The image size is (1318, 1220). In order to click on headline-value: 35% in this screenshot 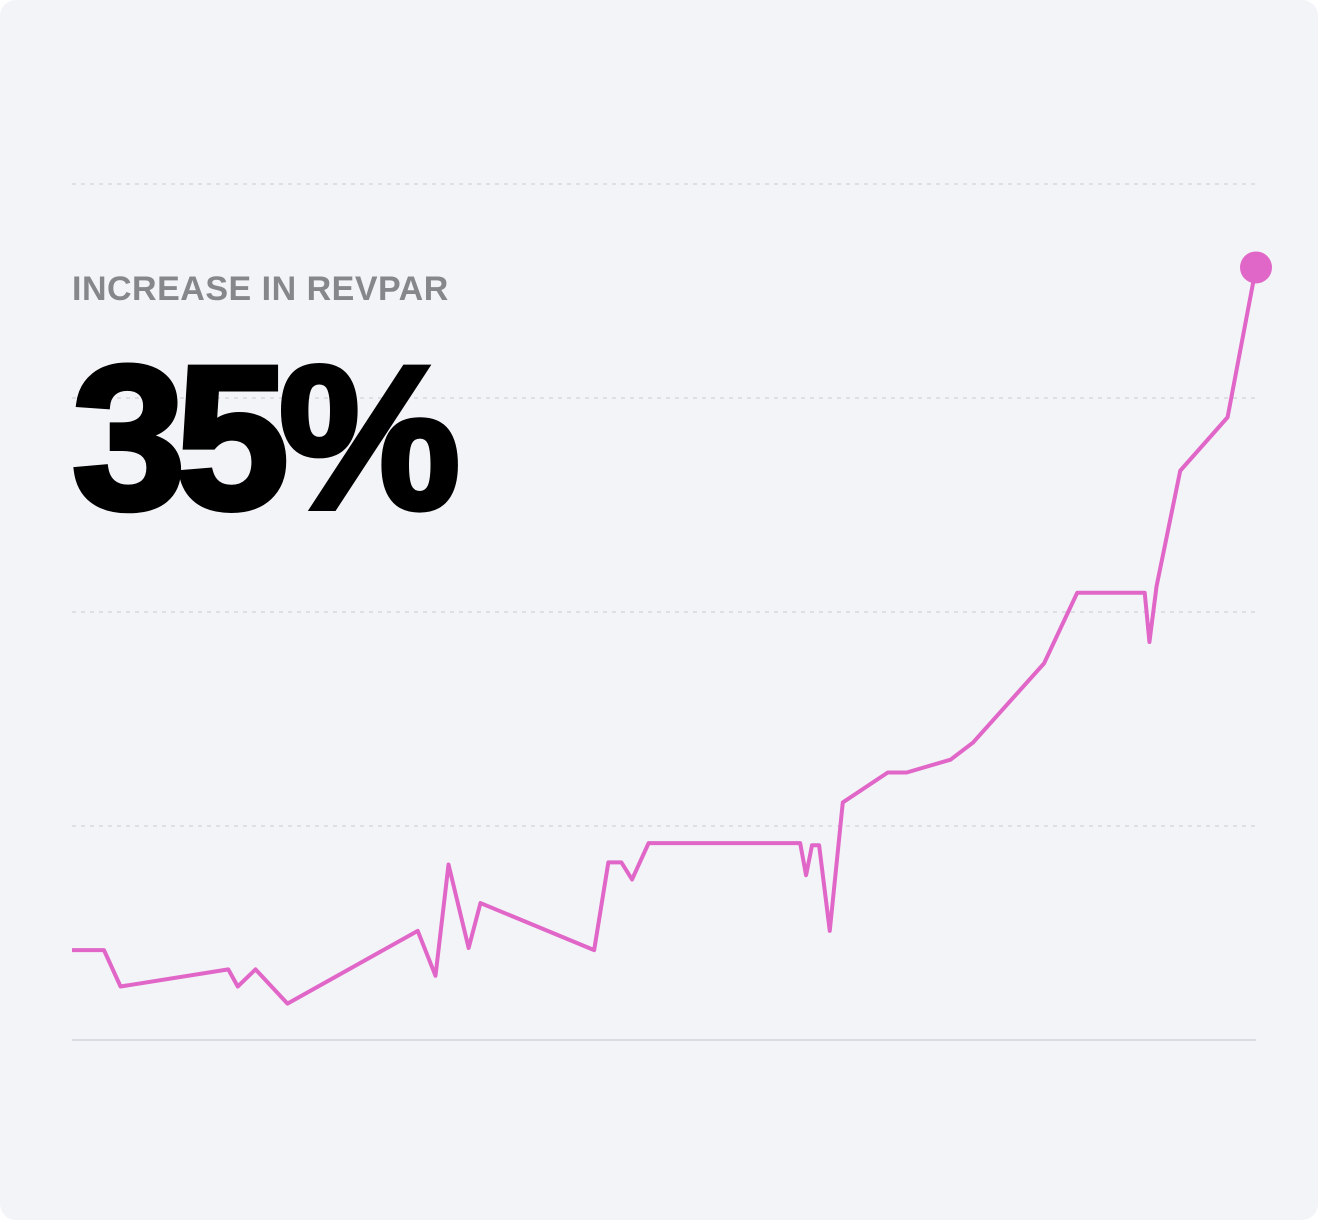, I will do `click(264, 438)`.